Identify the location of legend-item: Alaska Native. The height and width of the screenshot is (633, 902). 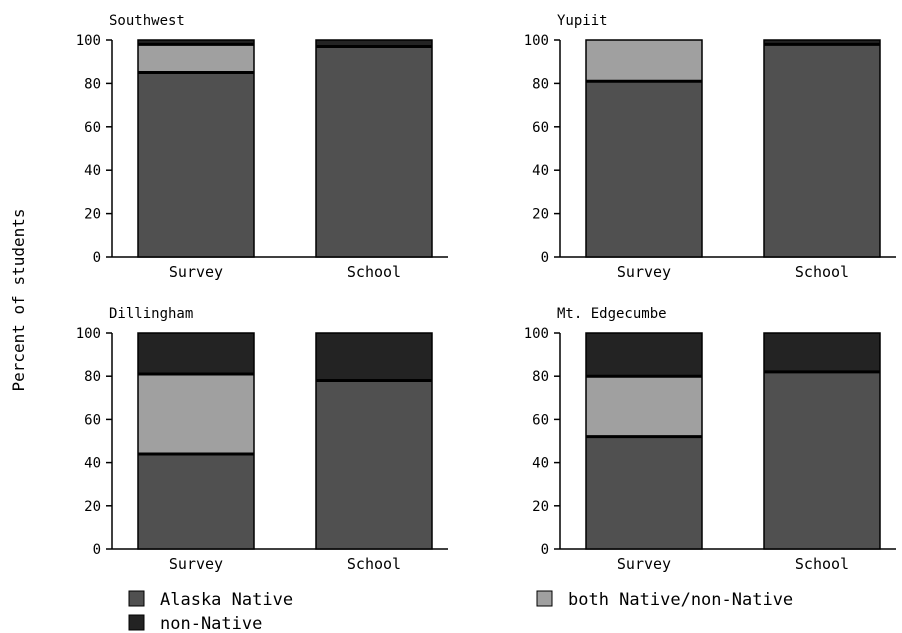
(210, 600).